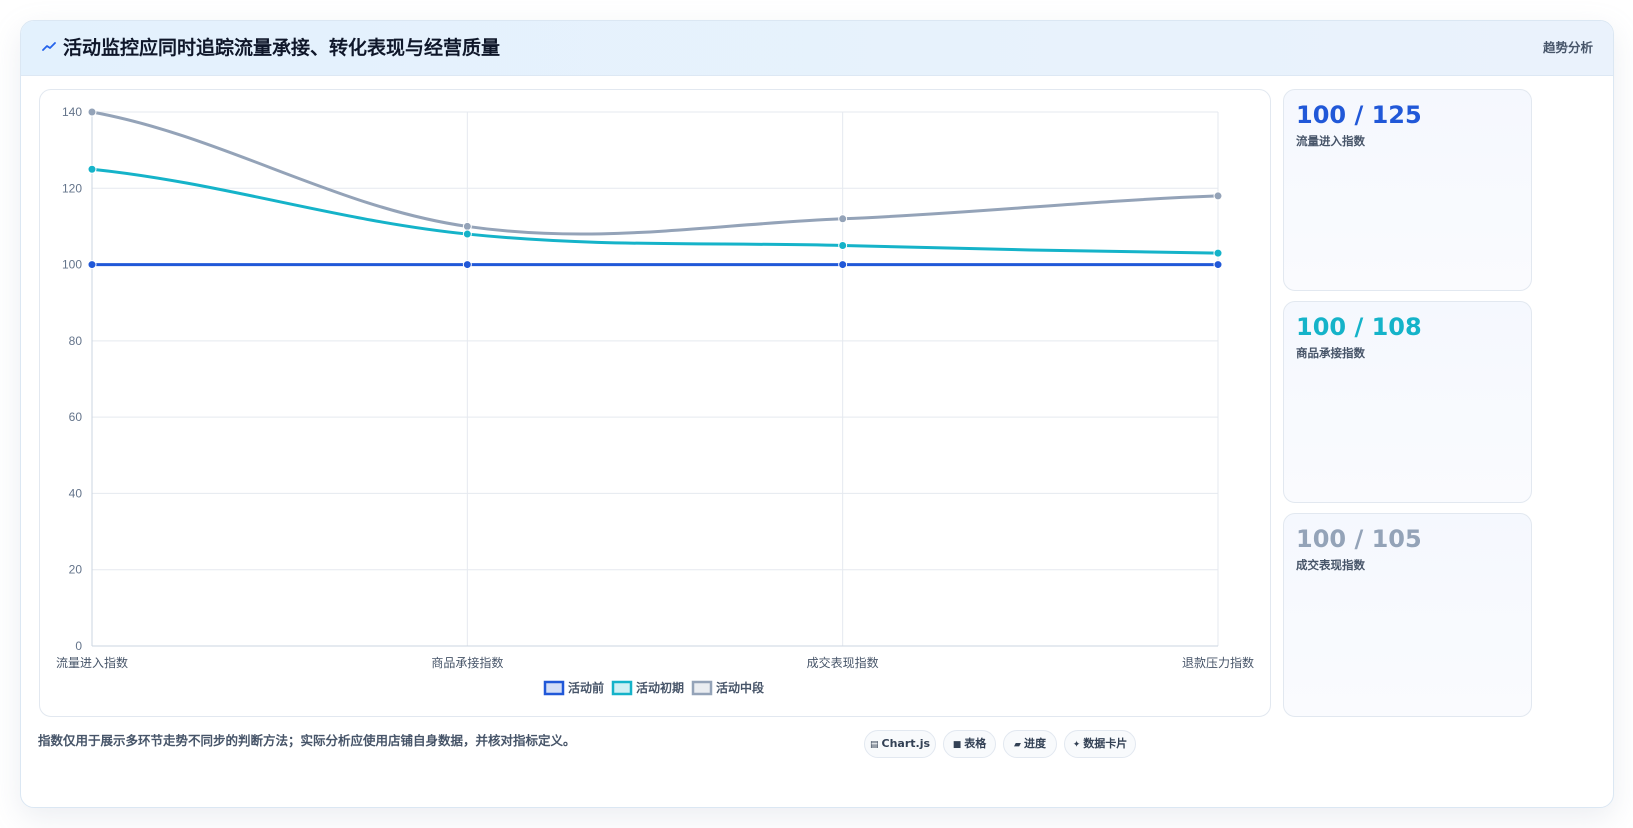  Describe the element at coordinates (1330, 565) in the screenshot. I see `stat-label: 成交表现指数` at that location.